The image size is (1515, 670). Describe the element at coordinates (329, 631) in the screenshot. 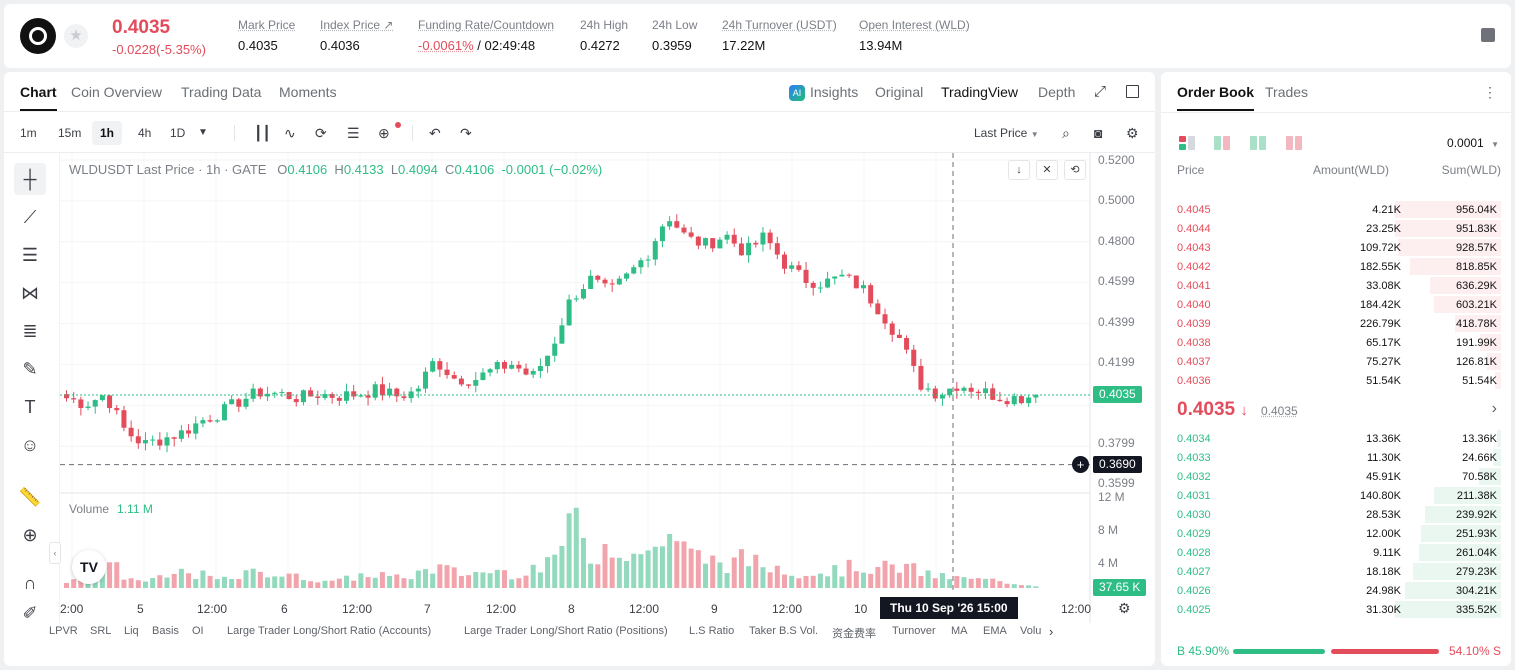

I see `indicator-tab: Large Trader Long/Short Ratio (Accounts)` at that location.